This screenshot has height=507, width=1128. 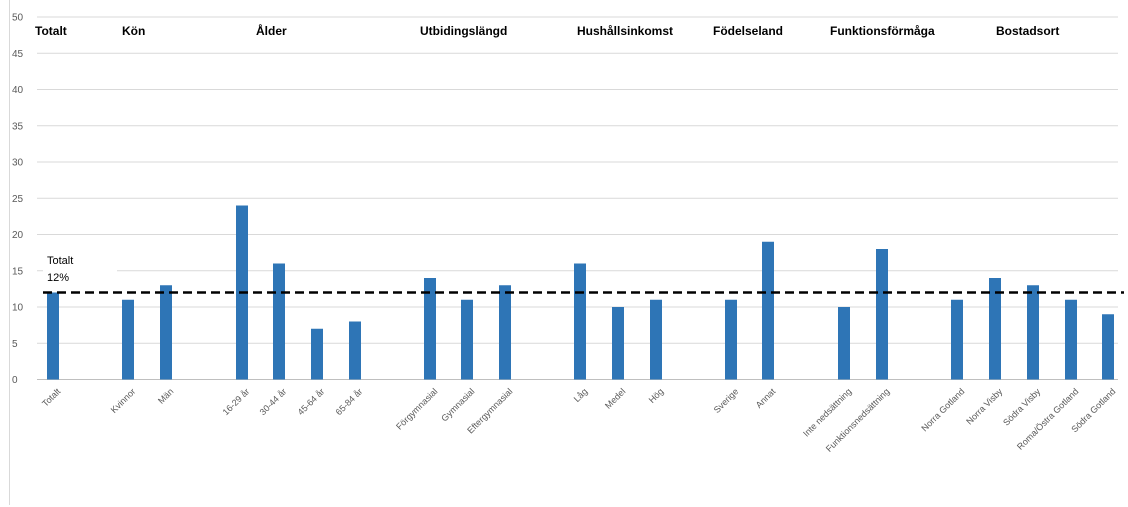 I want to click on x-tick-label: 45-64 år, so click(x=311, y=401).